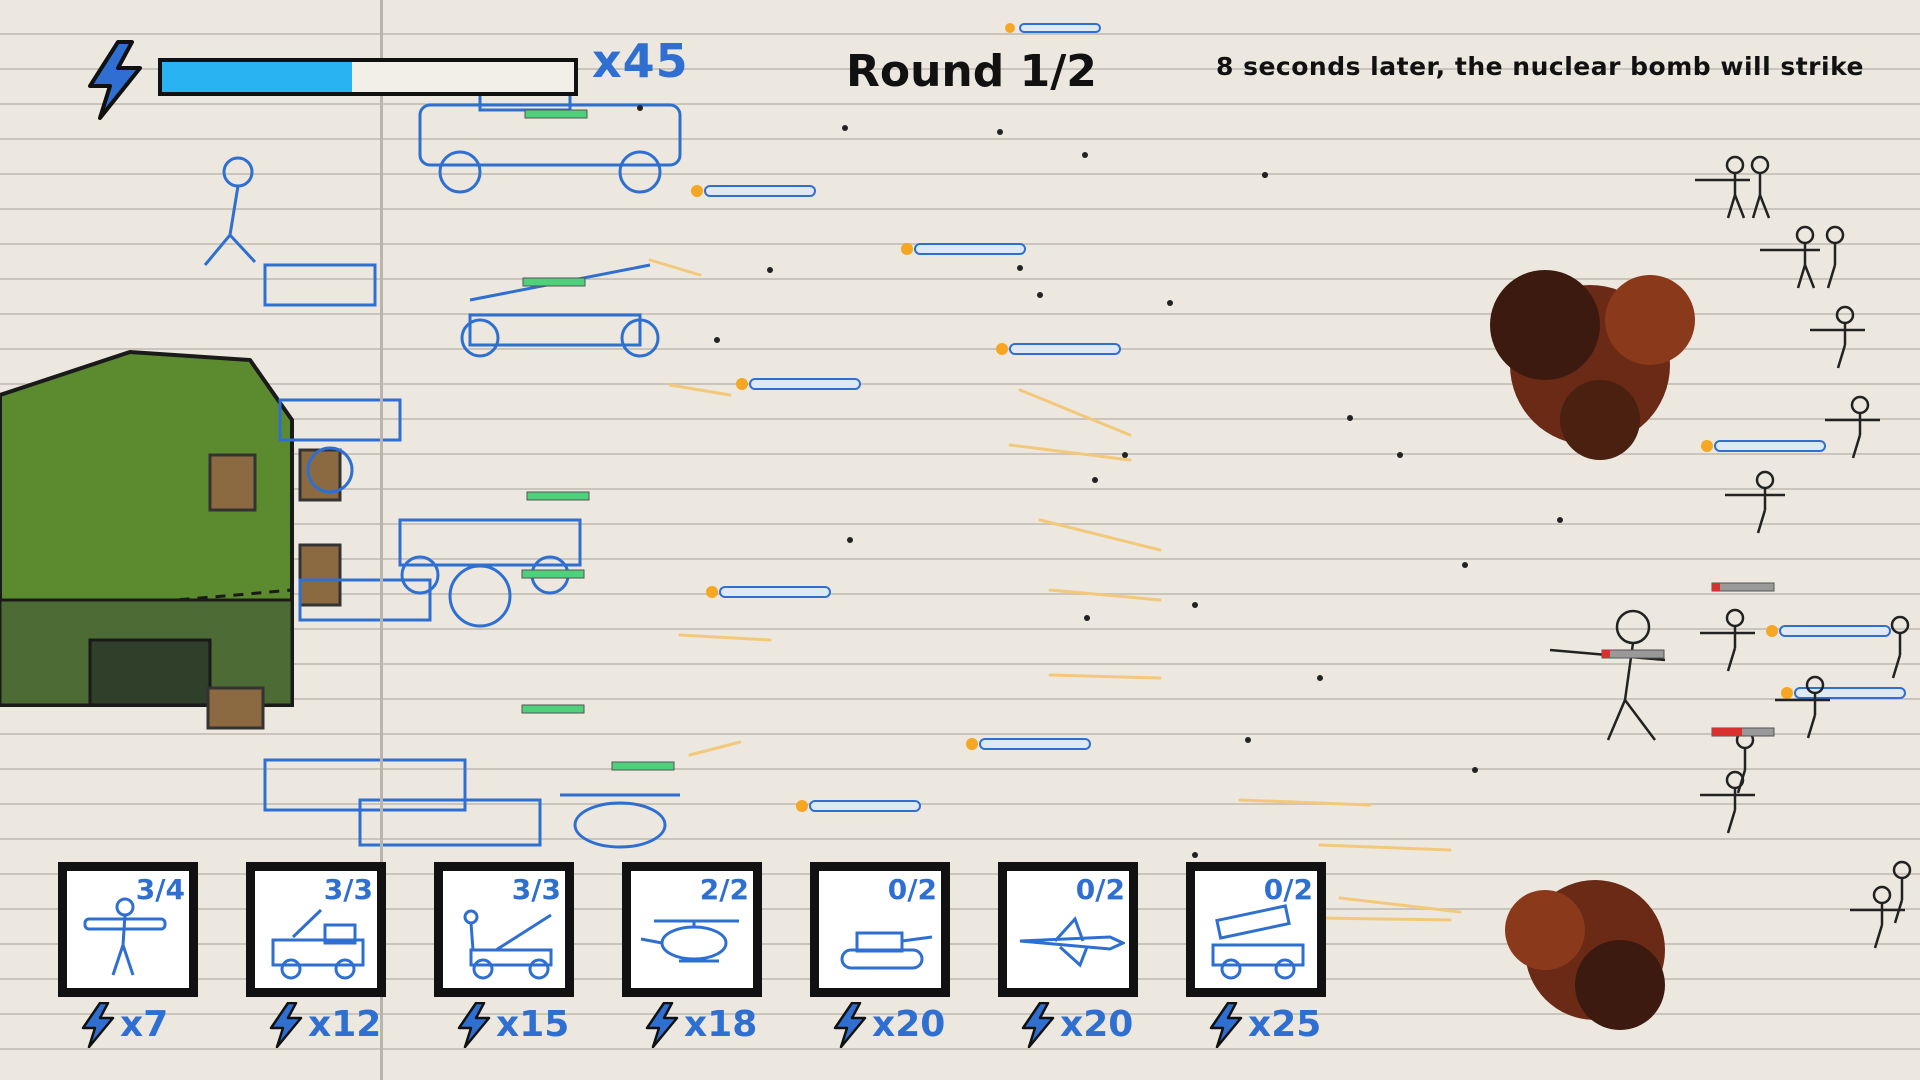 This screenshot has width=1920, height=1080. I want to click on unit-card-machine-gun-truck: 3/3, so click(316, 929).